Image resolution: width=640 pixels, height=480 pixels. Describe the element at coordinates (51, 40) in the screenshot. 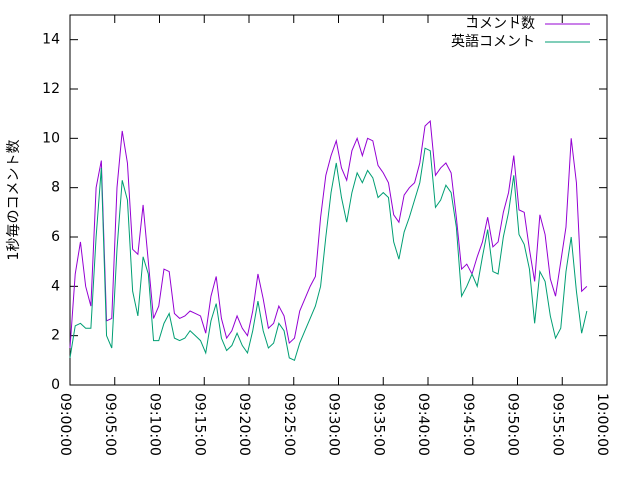

I see `y-tick-label: 14` at that location.